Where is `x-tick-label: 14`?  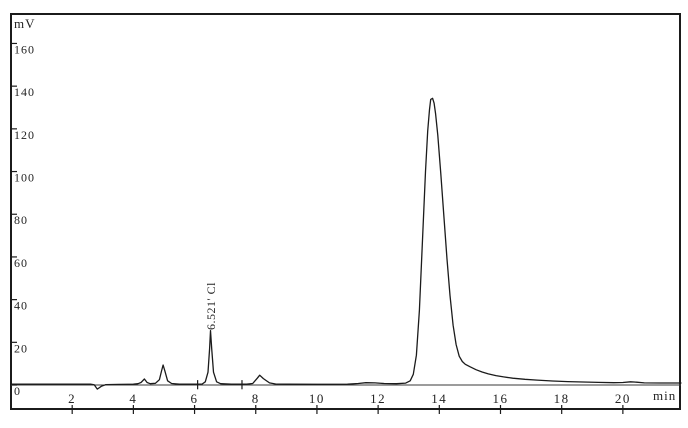
x-tick-label: 14 is located at coordinates (439, 398).